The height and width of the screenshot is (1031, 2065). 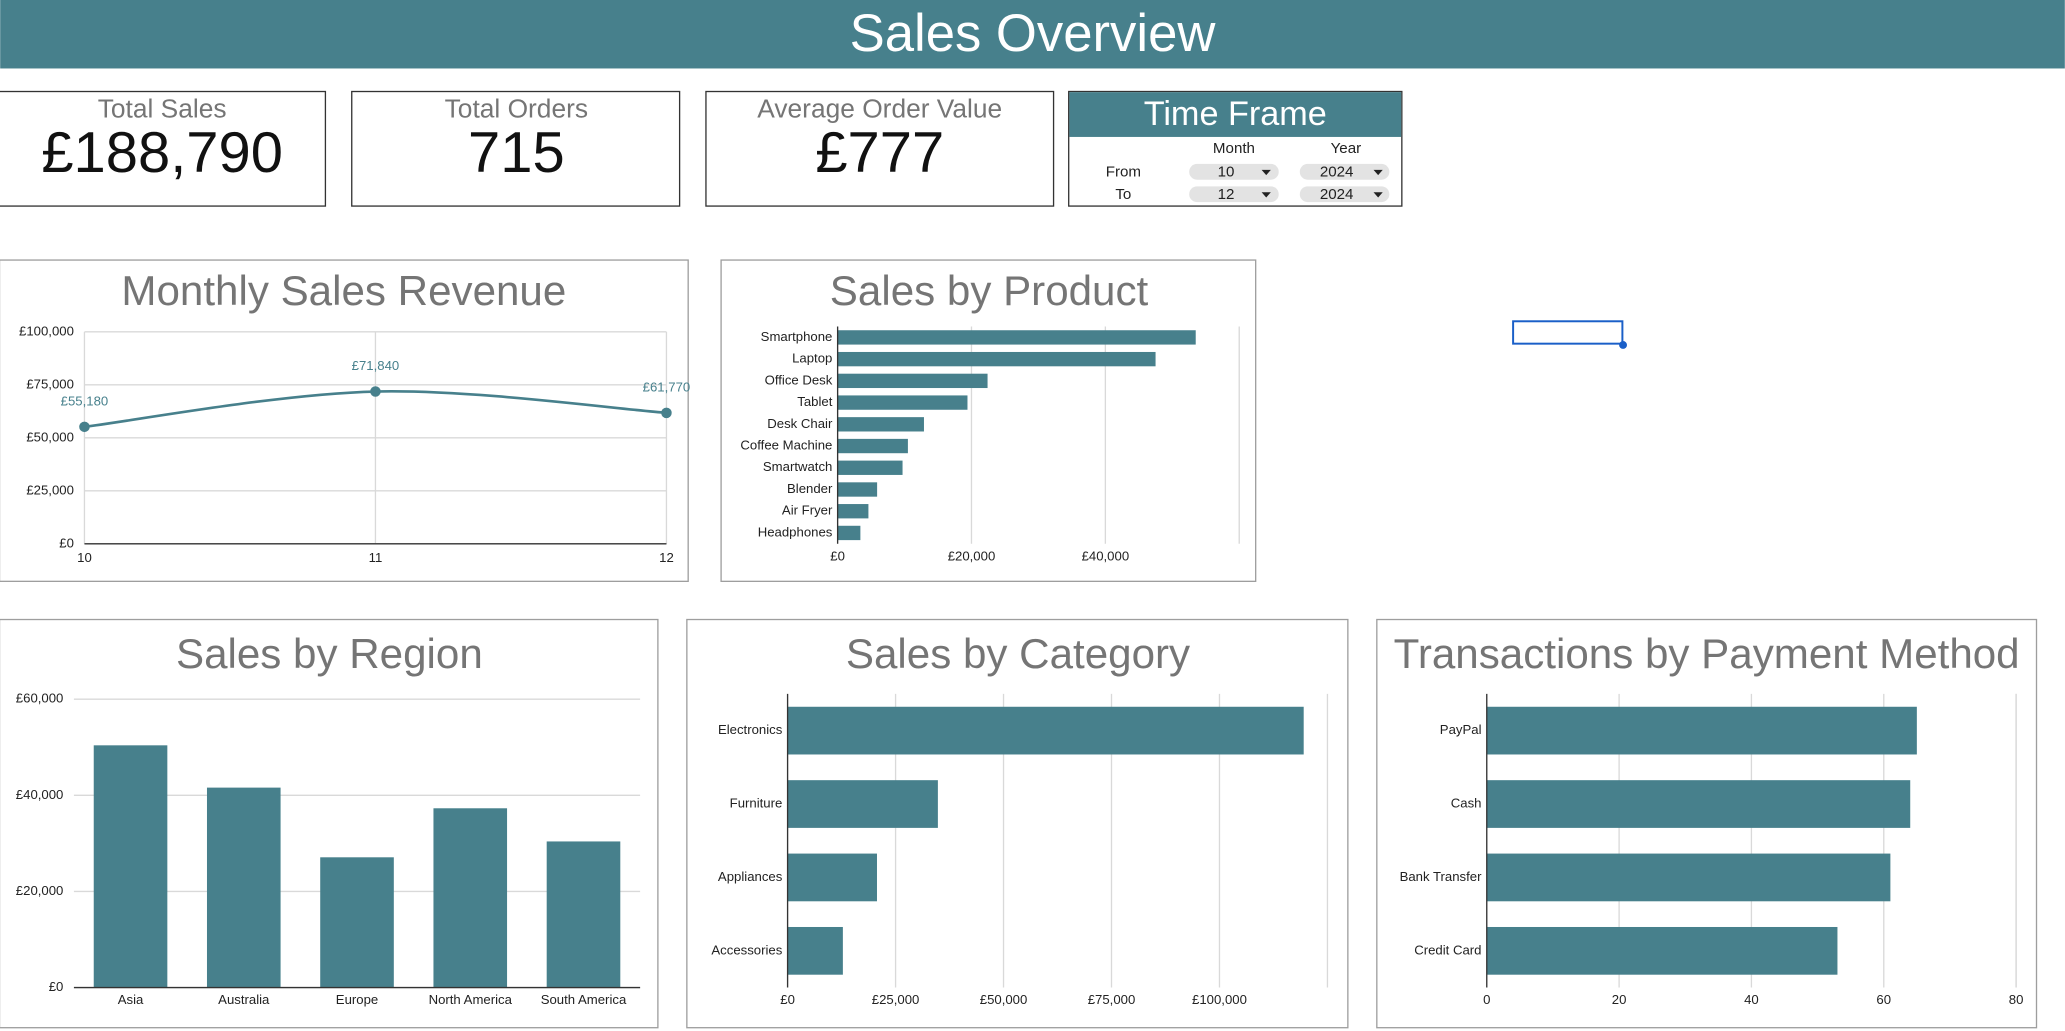 What do you see at coordinates (1018, 653) in the screenshot?
I see `chart-title: Sales by Category` at bounding box center [1018, 653].